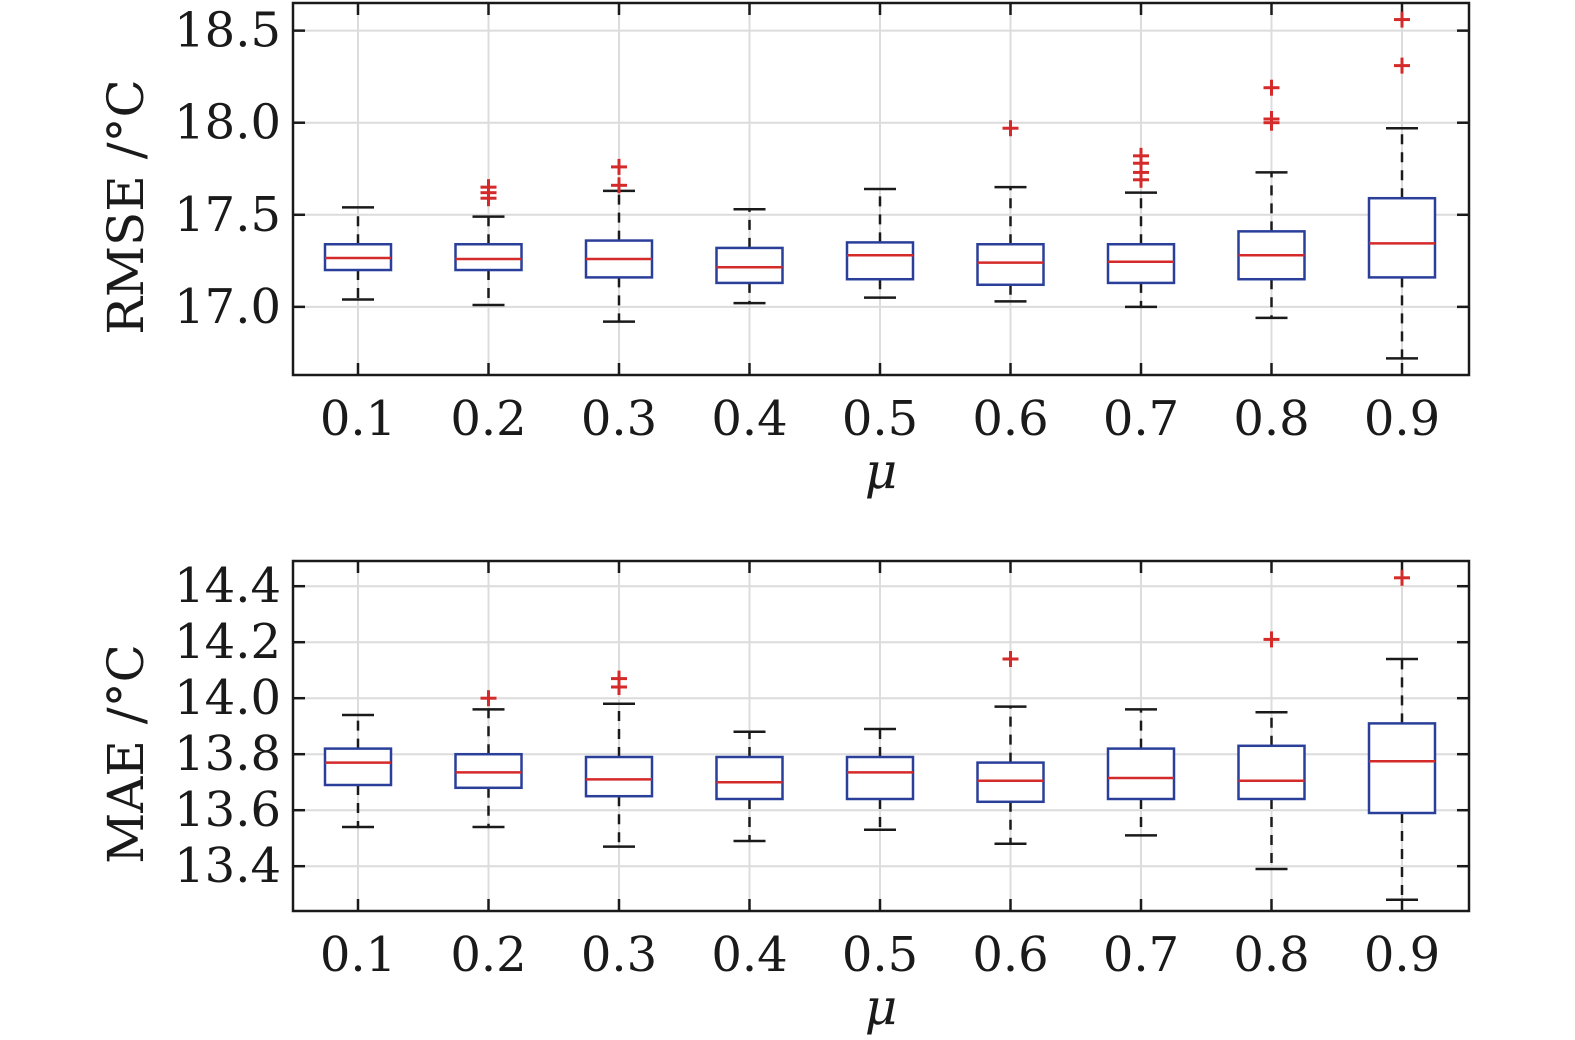 This screenshot has width=1575, height=1040. What do you see at coordinates (227, 866) in the screenshot?
I see `y-tick-label: 13.4` at bounding box center [227, 866].